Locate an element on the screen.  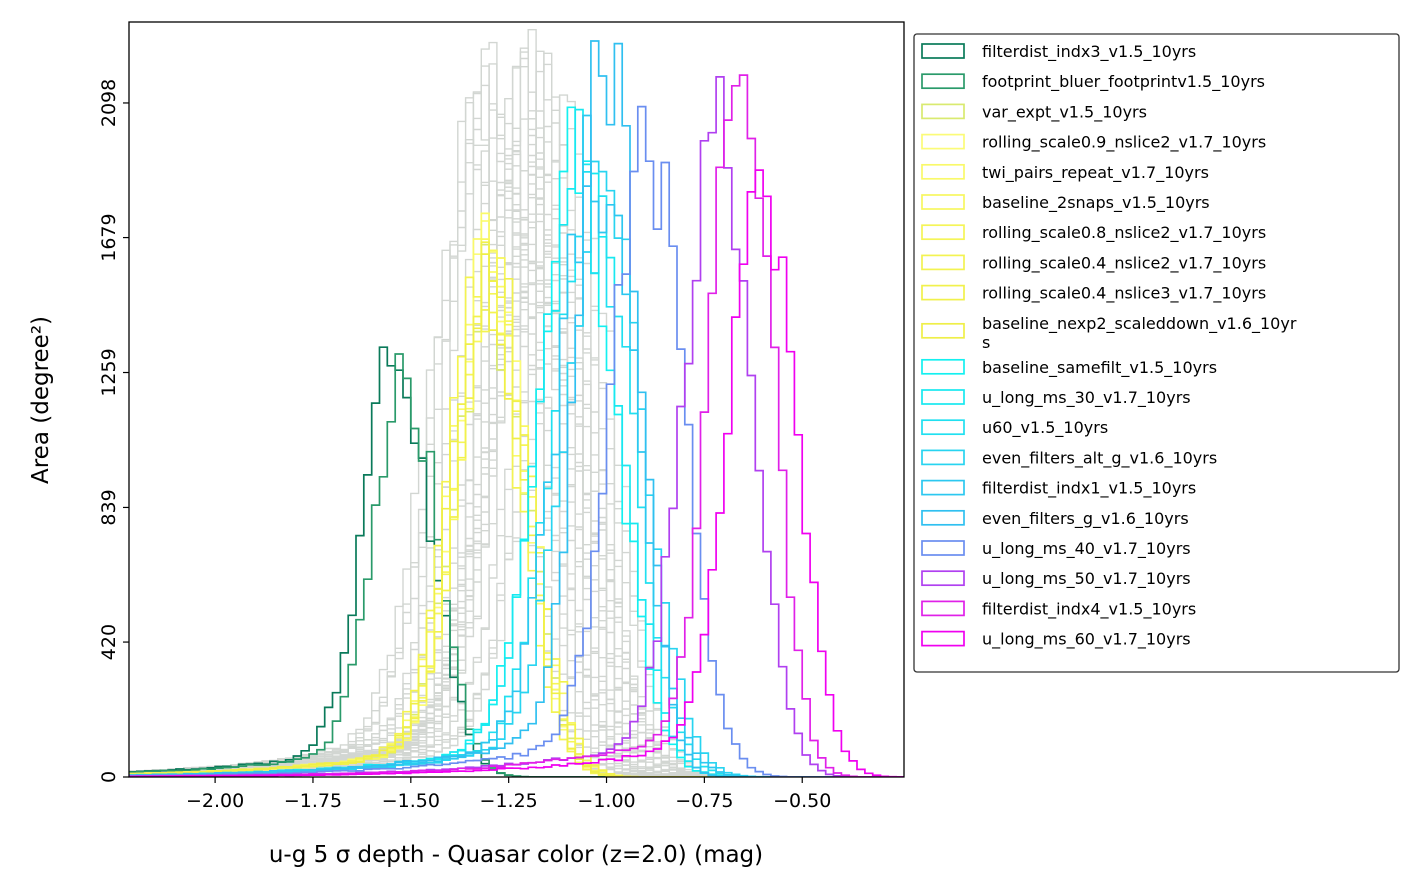
y-tick-label: 839 is located at coordinates (109, 507).